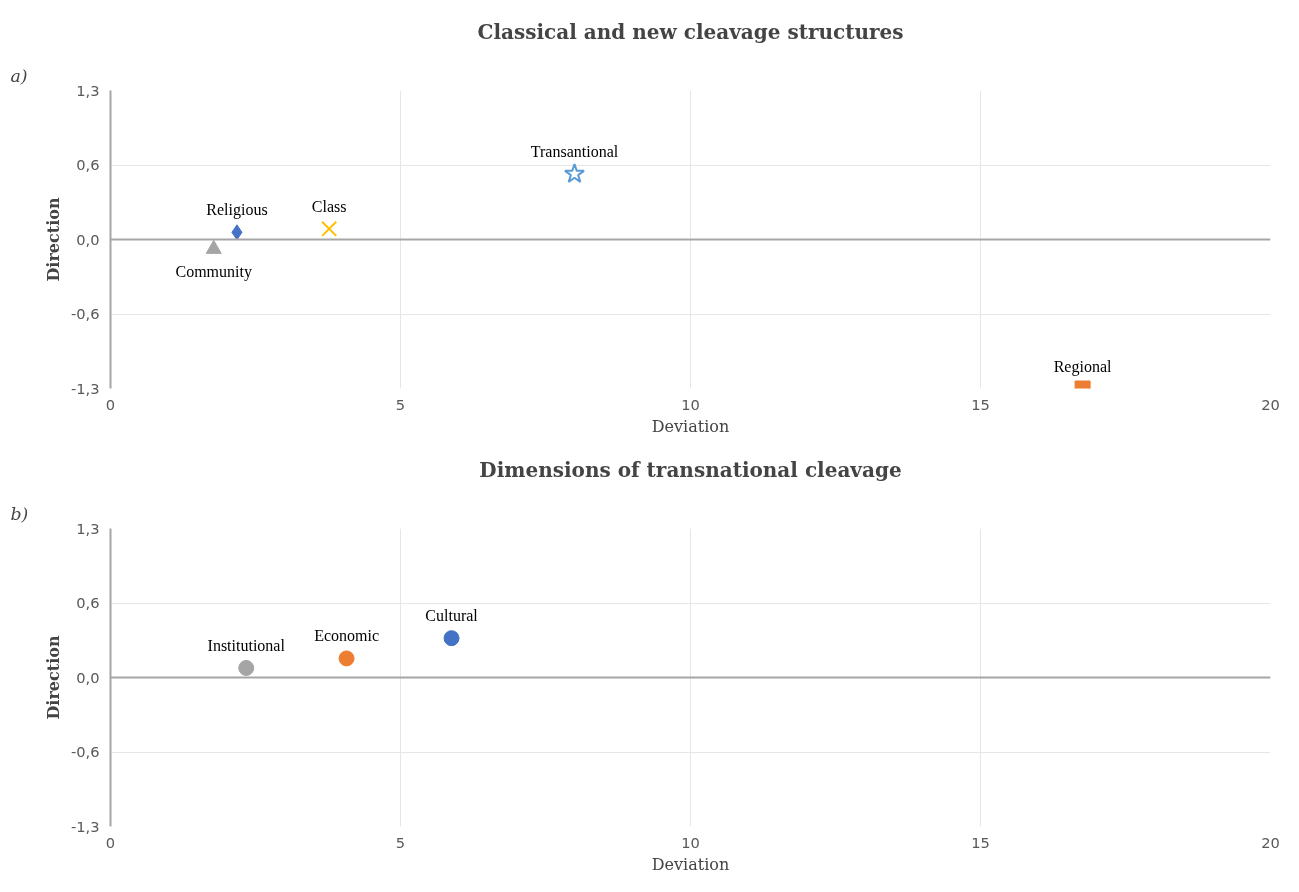 The height and width of the screenshot is (892, 1299). I want to click on series-label: Community, so click(213, 272).